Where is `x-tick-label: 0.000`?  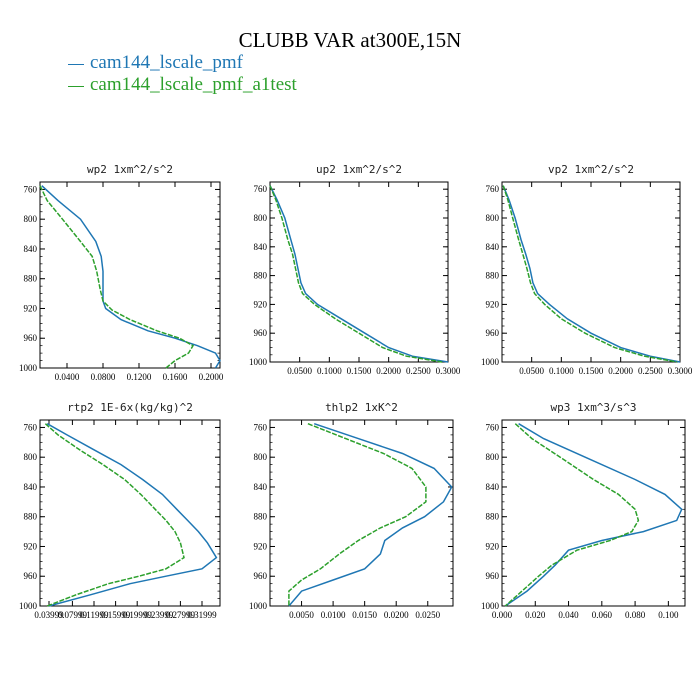
x-tick-label: 0.000 is located at coordinates (502, 615).